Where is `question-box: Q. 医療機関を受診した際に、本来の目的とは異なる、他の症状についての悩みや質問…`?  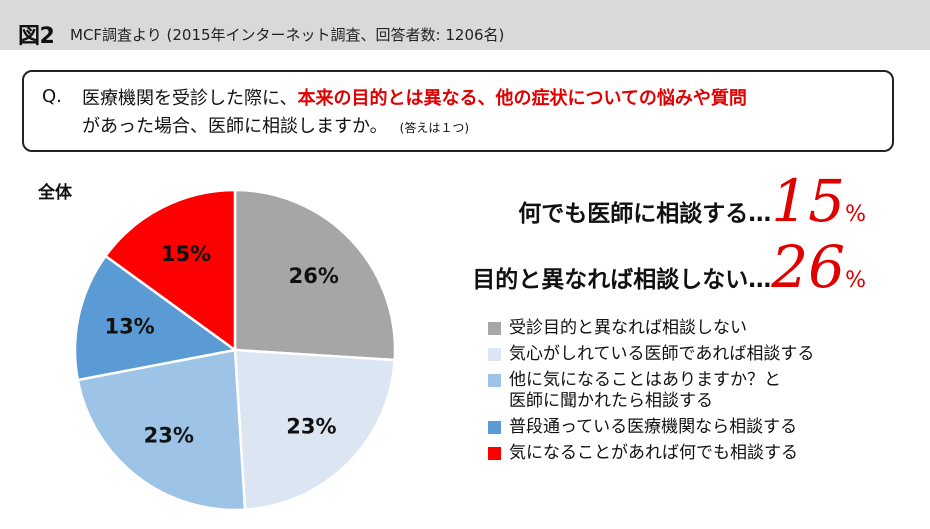
question-box: Q. 医療機関を受診した際に、本来の目的とは異なる、他の症状についての悩みや質問… is located at coordinates (458, 111).